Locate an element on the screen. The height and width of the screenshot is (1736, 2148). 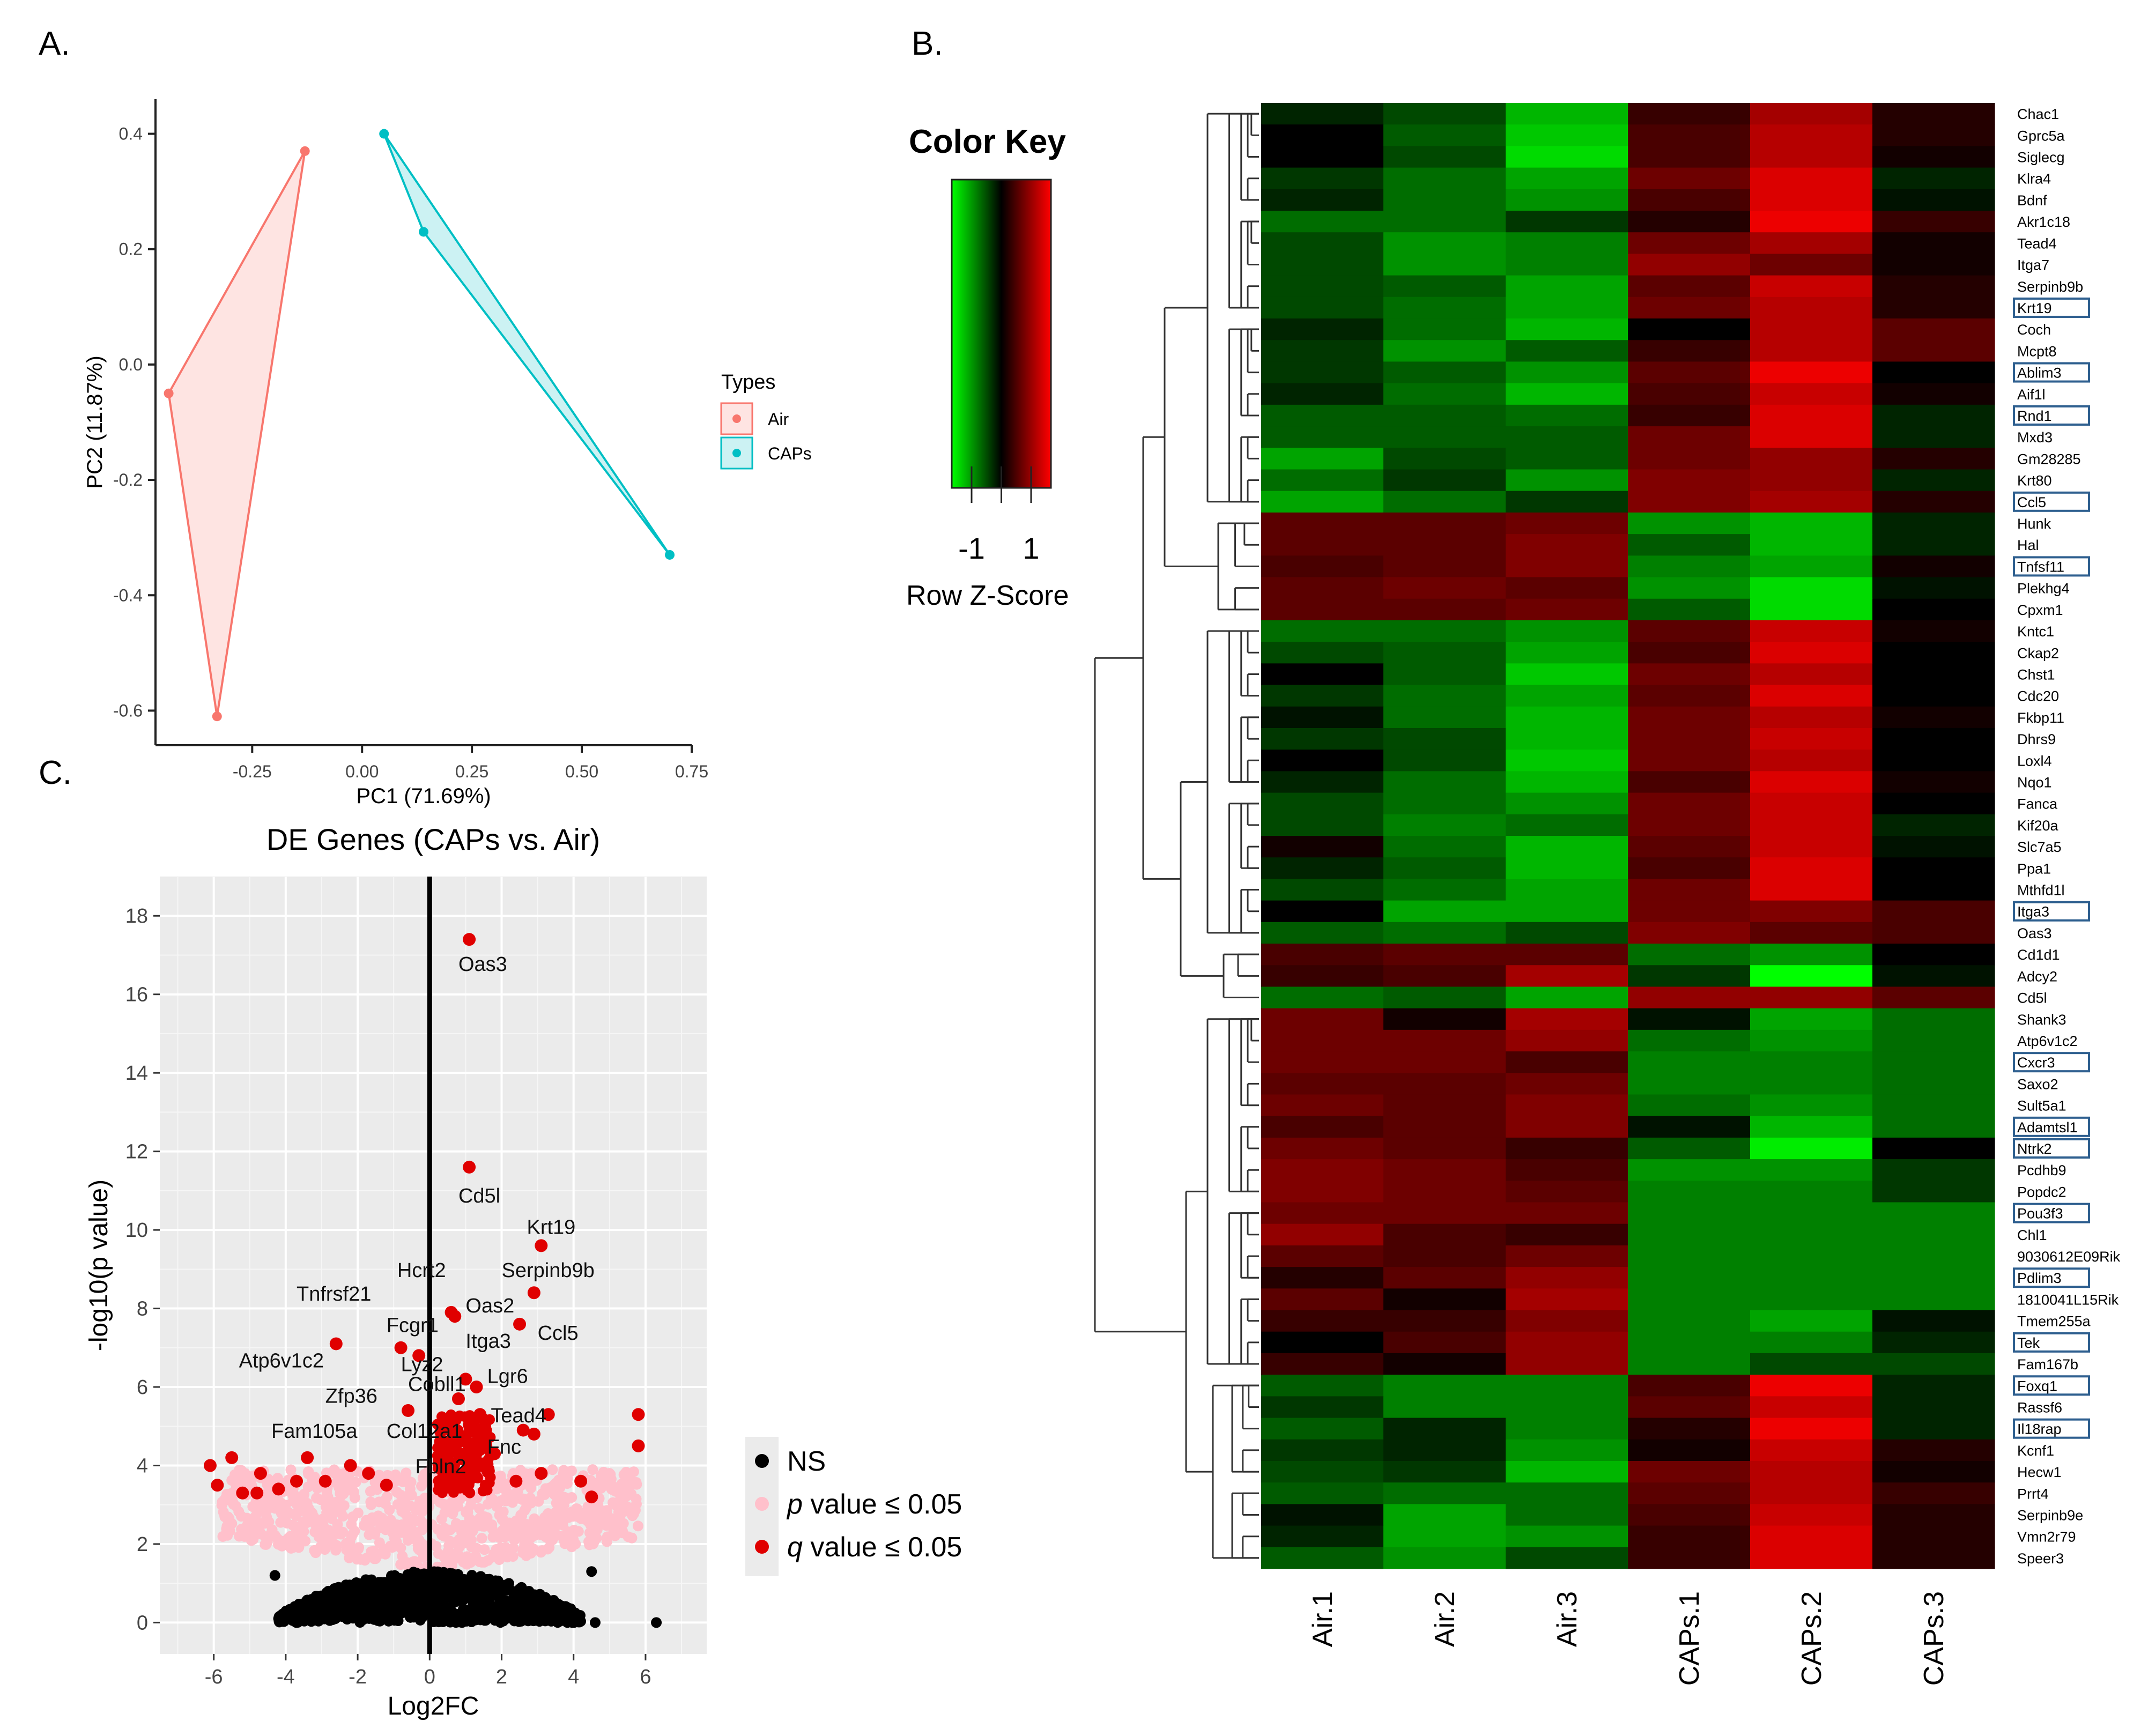
point-air is located at coordinates (169, 393).